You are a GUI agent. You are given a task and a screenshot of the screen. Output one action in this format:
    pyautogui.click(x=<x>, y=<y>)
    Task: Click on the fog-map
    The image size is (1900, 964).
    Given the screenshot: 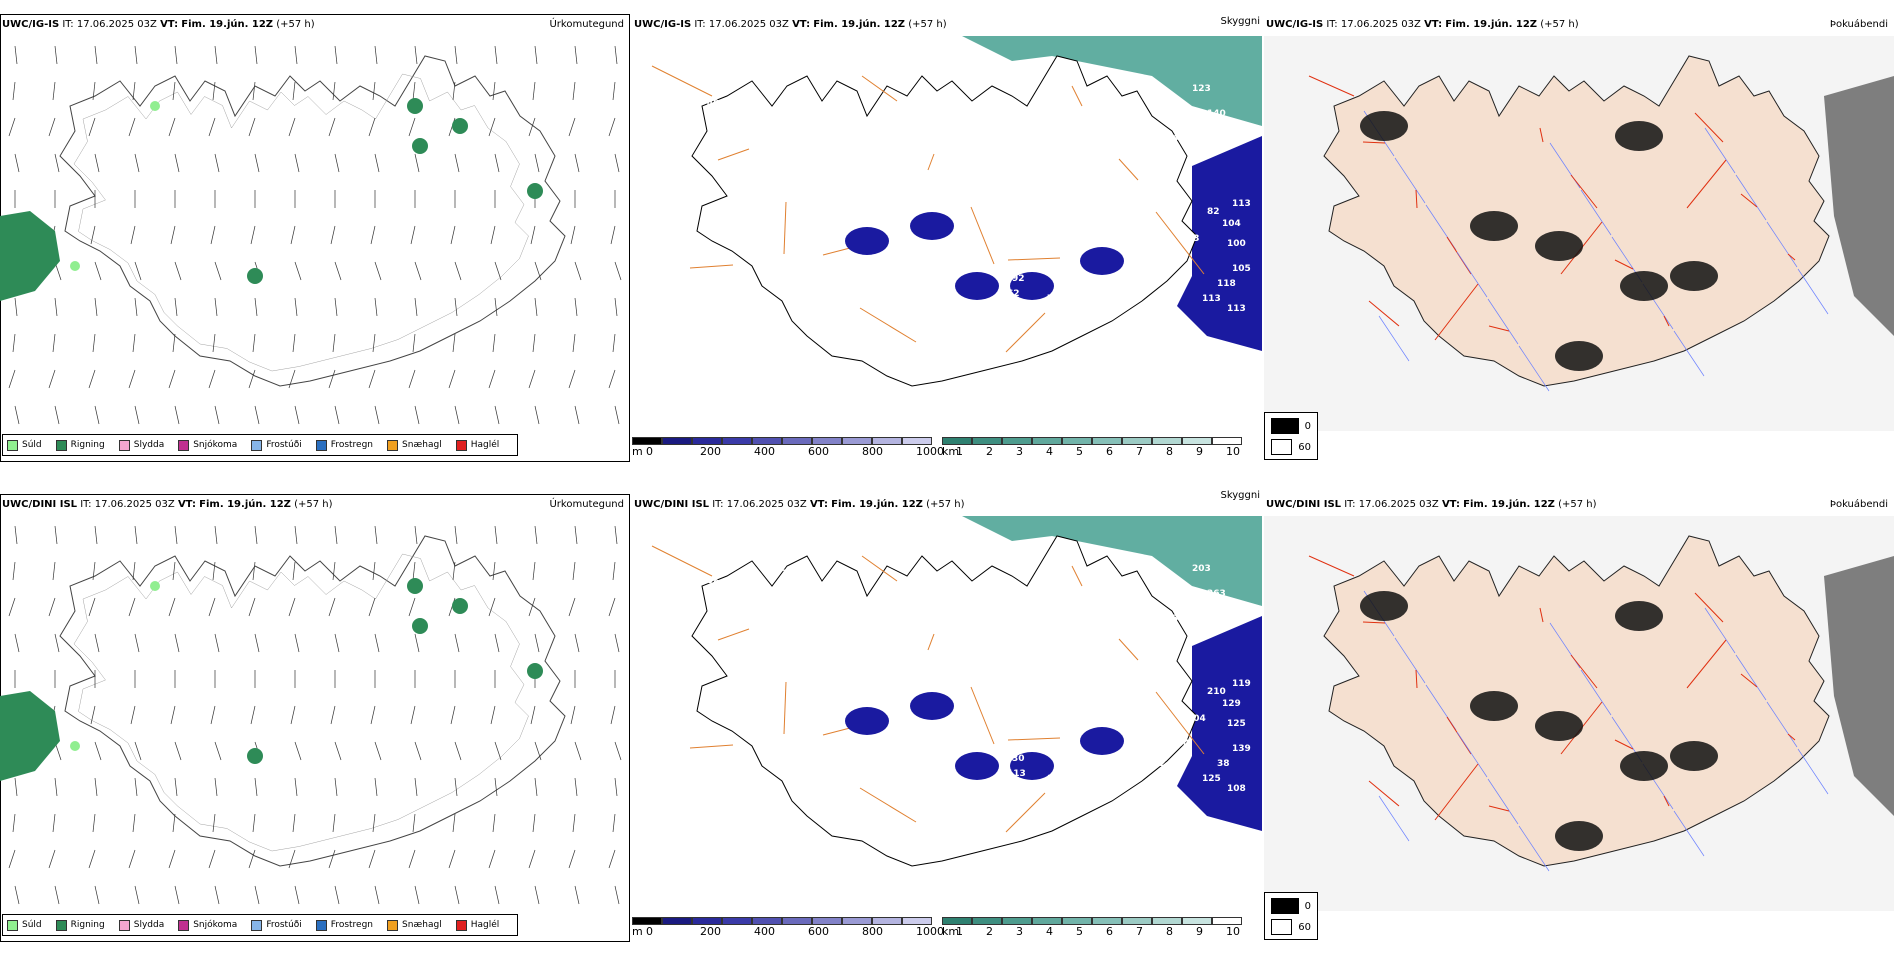 What is the action you would take?
    pyautogui.click(x=1579, y=713)
    